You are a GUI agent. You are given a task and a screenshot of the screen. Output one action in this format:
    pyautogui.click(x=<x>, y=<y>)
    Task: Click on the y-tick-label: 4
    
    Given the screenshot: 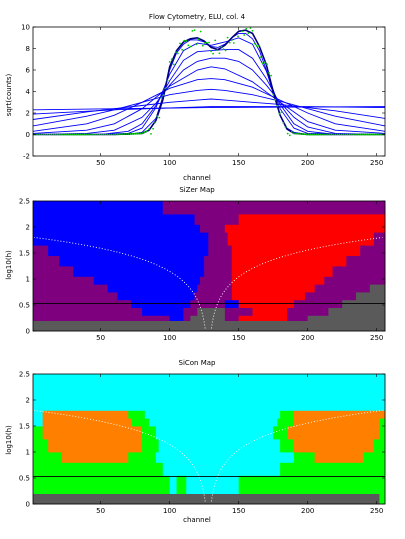 What is the action you would take?
    pyautogui.click(x=28, y=92)
    